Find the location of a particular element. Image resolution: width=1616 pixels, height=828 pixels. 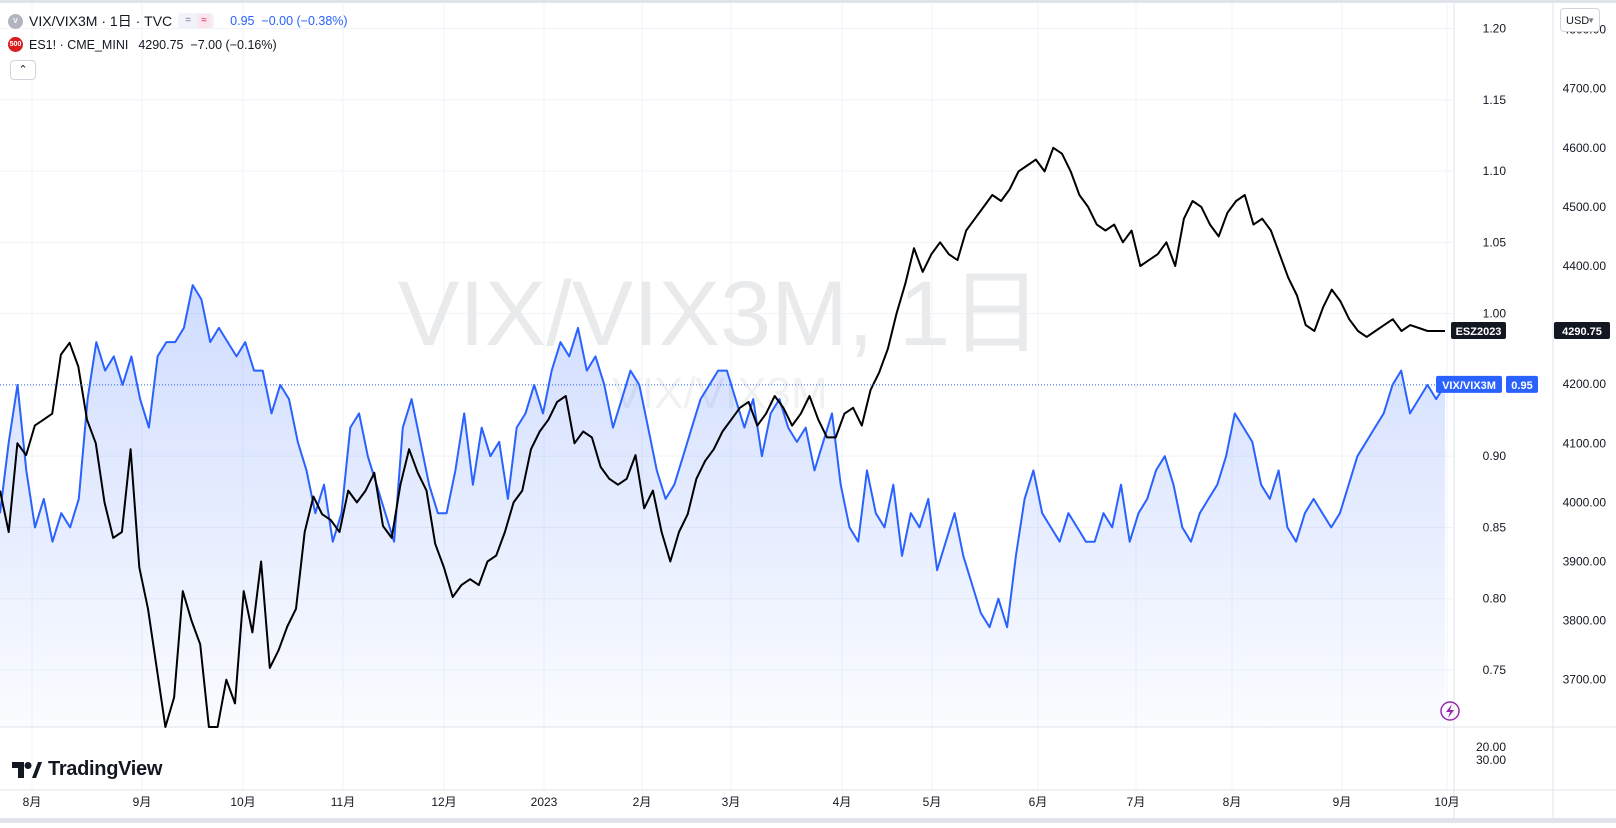

left-axis-tick-label: 0.80 is located at coordinates (1495, 599).